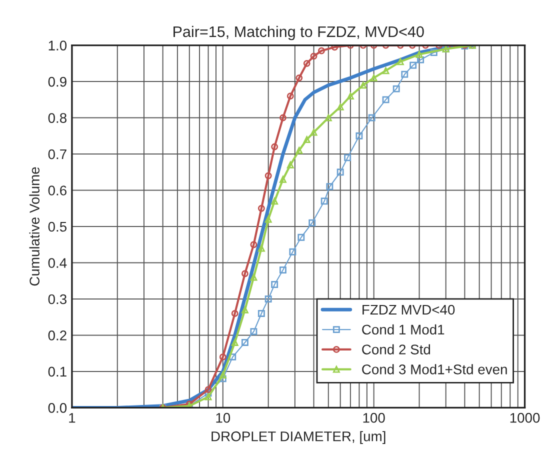 The height and width of the screenshot is (453, 541). Describe the element at coordinates (434, 369) in the screenshot. I see `legend-label: Cond 3 Mod1+Std even` at that location.